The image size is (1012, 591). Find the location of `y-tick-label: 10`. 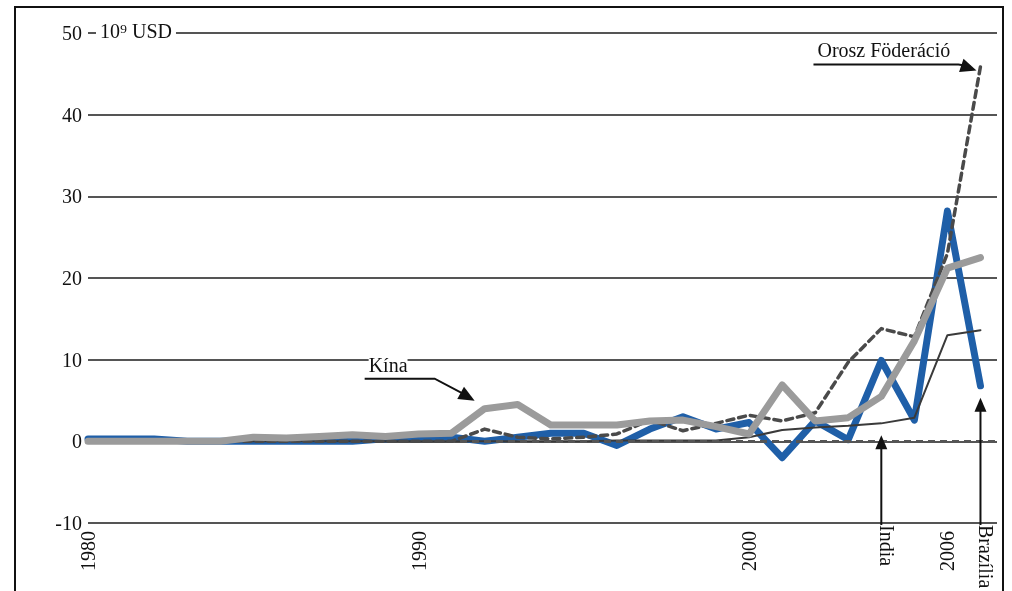

y-tick-label: 10 is located at coordinates (72, 359).